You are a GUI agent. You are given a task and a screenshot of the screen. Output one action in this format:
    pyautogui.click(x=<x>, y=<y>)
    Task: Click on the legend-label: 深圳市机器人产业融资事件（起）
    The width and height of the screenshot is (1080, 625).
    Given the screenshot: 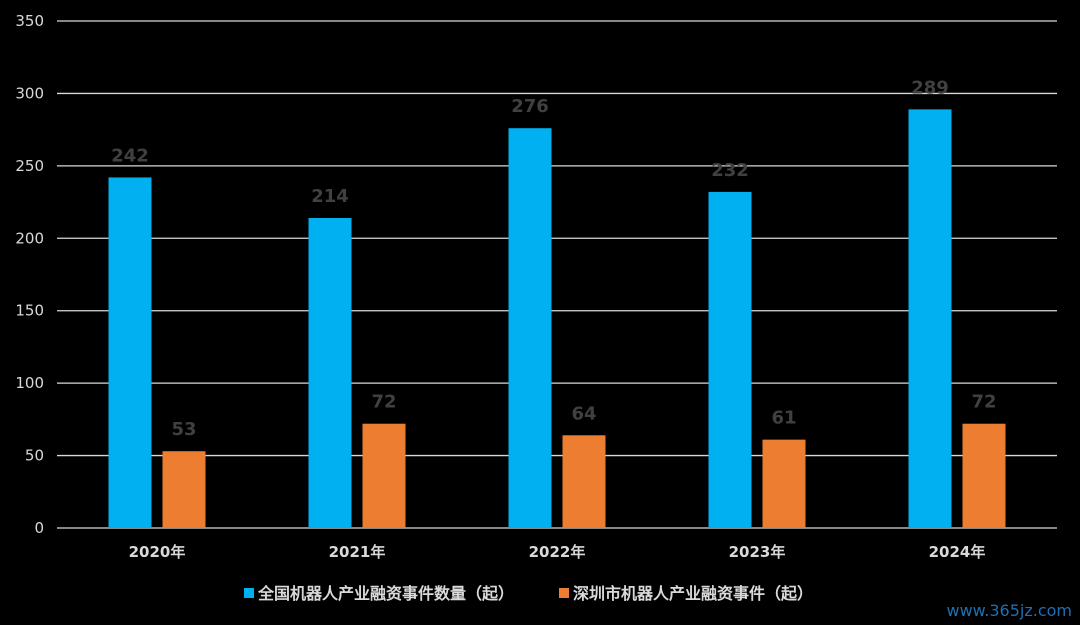 What is the action you would take?
    pyautogui.click(x=693, y=593)
    